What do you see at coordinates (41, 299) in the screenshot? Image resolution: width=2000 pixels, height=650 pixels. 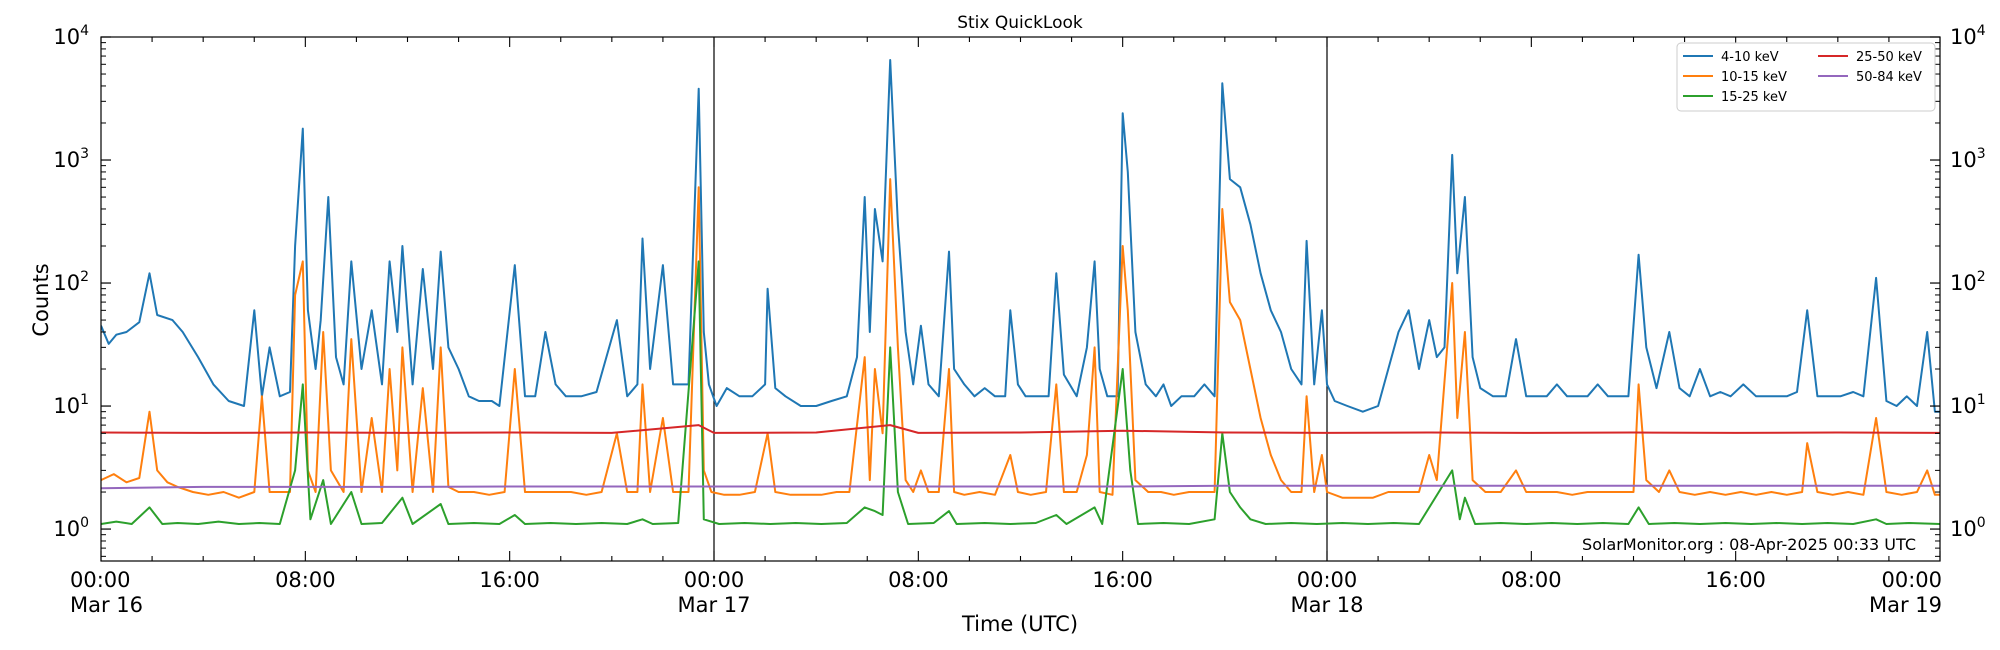 I see `y-axis-label: Counts` at bounding box center [41, 299].